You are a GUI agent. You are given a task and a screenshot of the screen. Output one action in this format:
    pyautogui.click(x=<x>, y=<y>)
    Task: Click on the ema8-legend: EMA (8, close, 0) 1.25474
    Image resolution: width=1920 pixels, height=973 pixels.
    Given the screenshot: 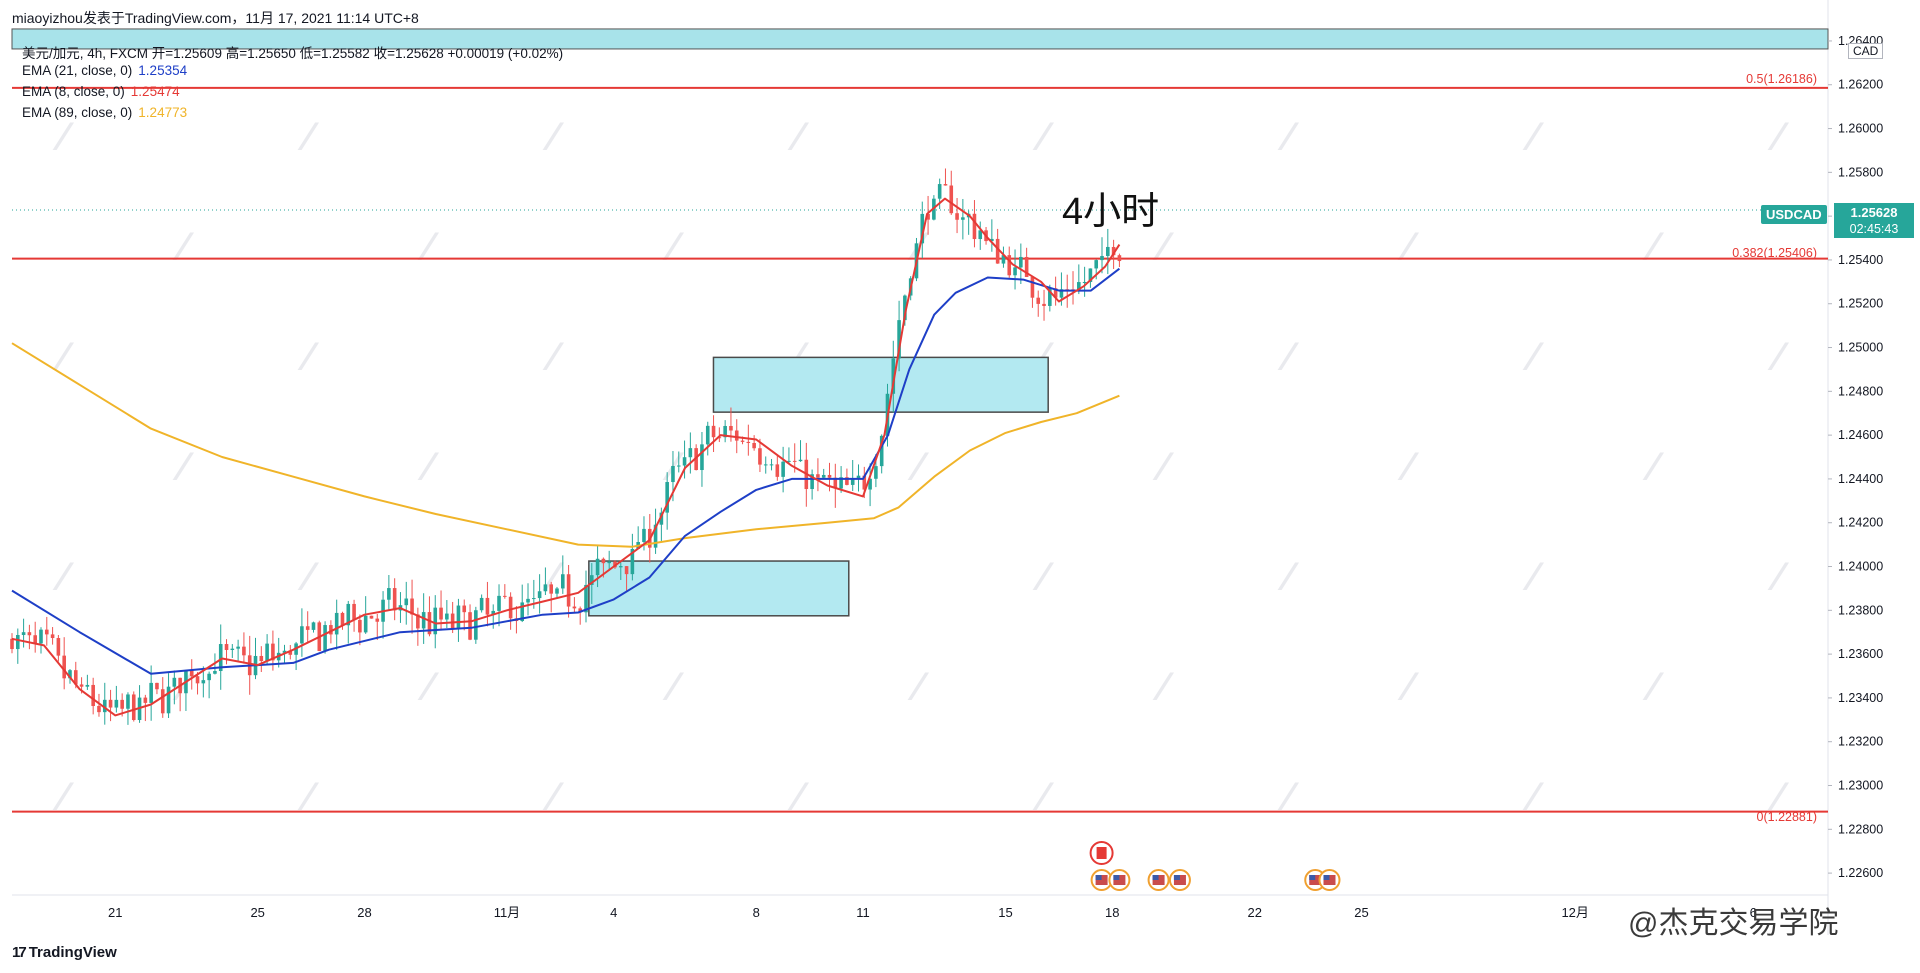 What is the action you would take?
    pyautogui.click(x=101, y=91)
    